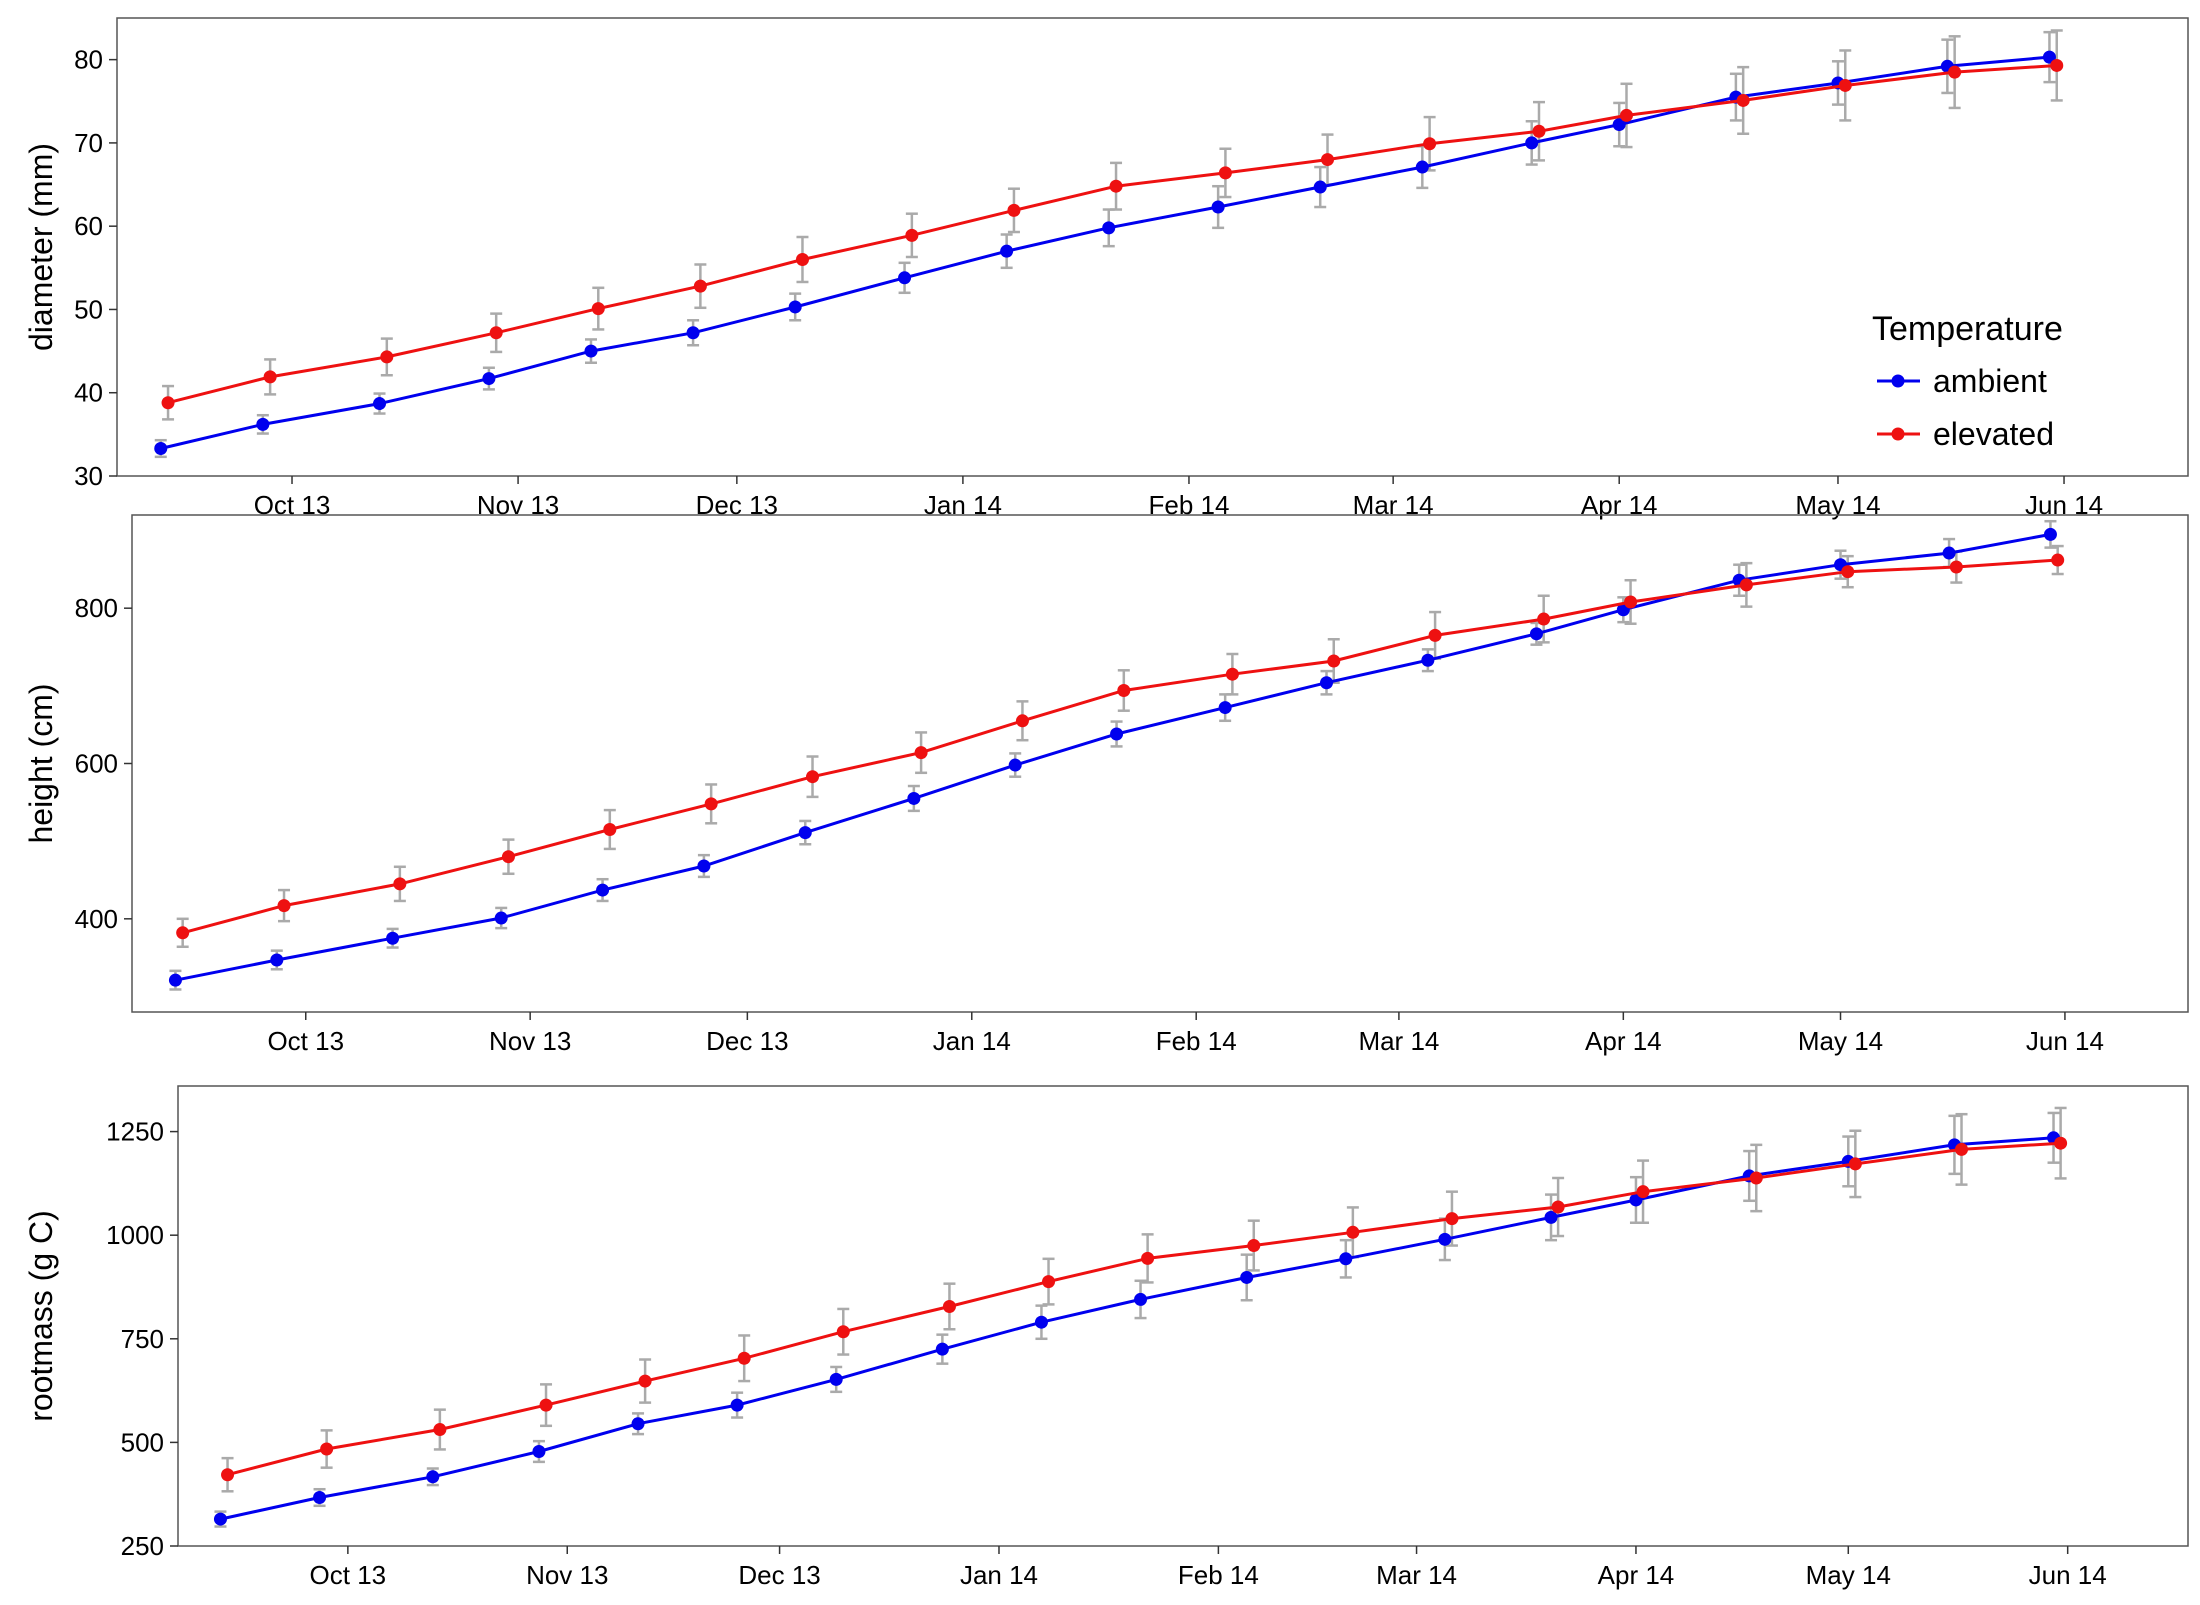 This screenshot has width=2200, height=1605. I want to click on y-tick-label: 750, so click(142, 1339).